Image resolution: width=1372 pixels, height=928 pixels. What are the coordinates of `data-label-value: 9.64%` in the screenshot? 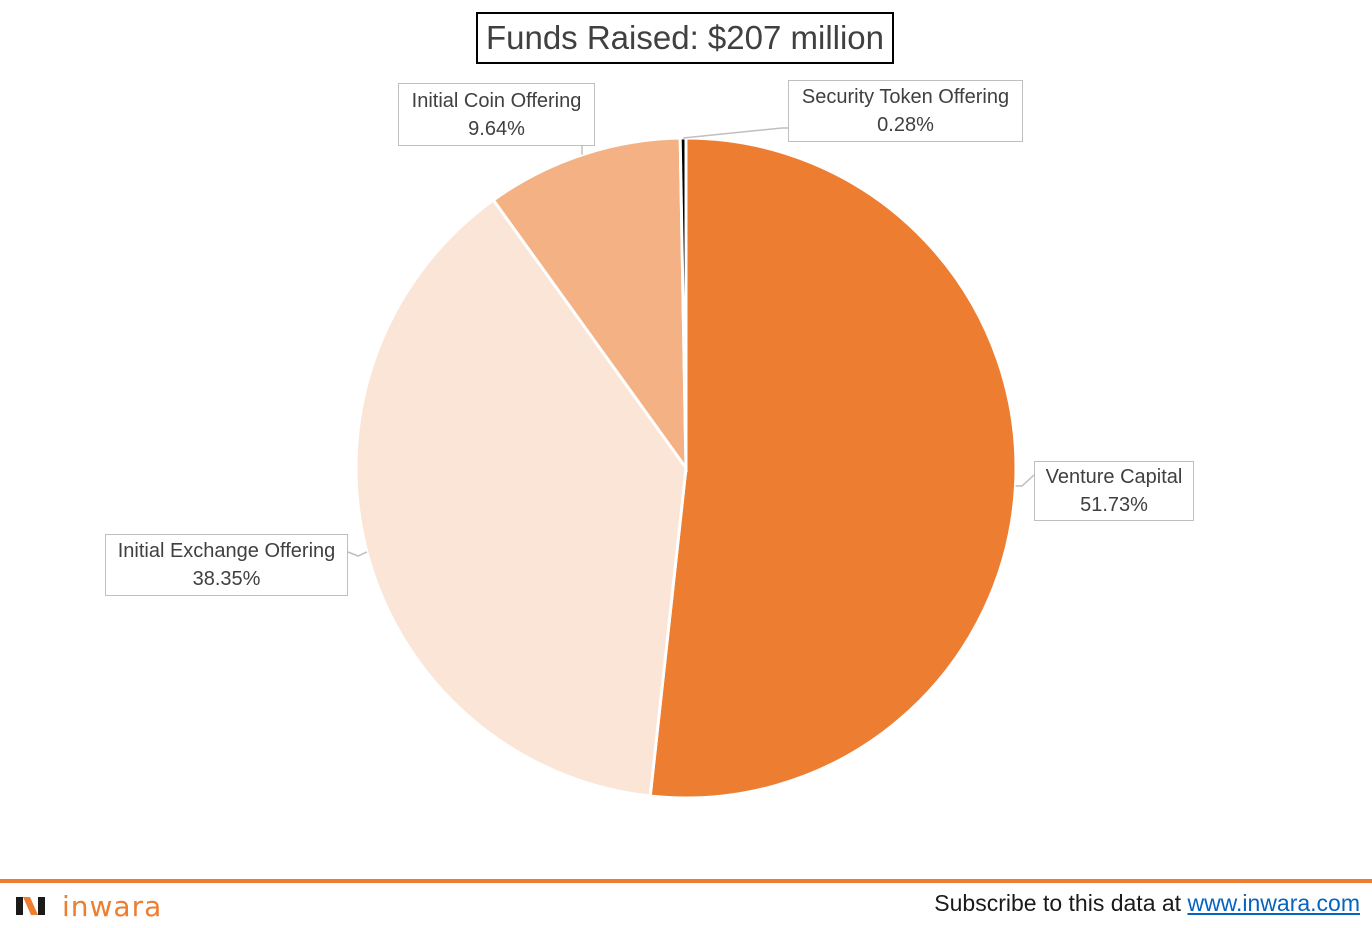 It's located at (496, 128).